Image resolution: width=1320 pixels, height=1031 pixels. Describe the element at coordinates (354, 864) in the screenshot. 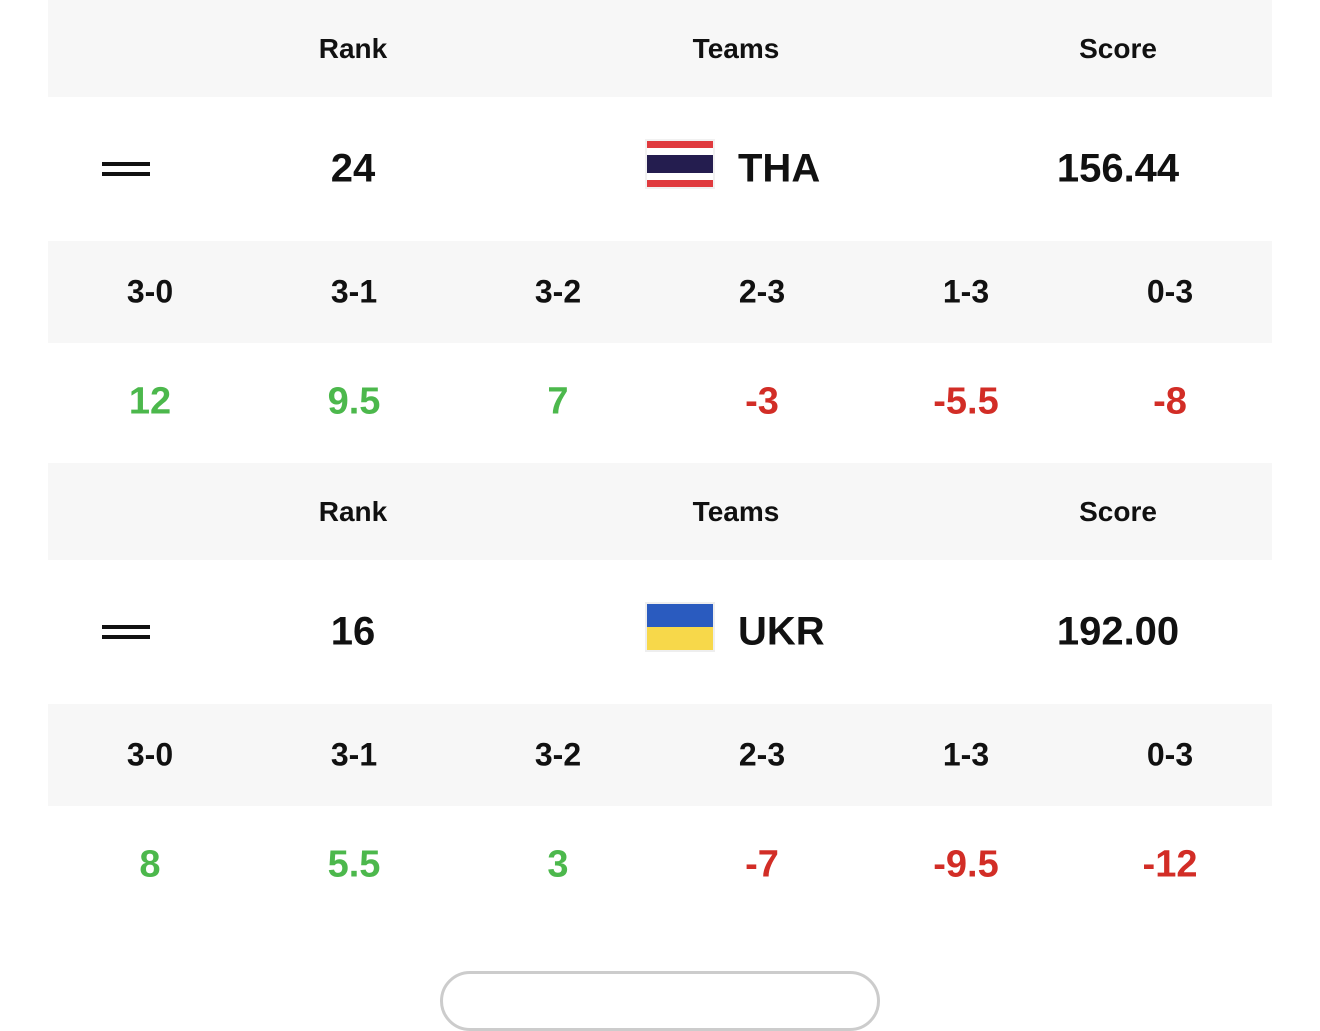

I see `points: 5.5` at that location.